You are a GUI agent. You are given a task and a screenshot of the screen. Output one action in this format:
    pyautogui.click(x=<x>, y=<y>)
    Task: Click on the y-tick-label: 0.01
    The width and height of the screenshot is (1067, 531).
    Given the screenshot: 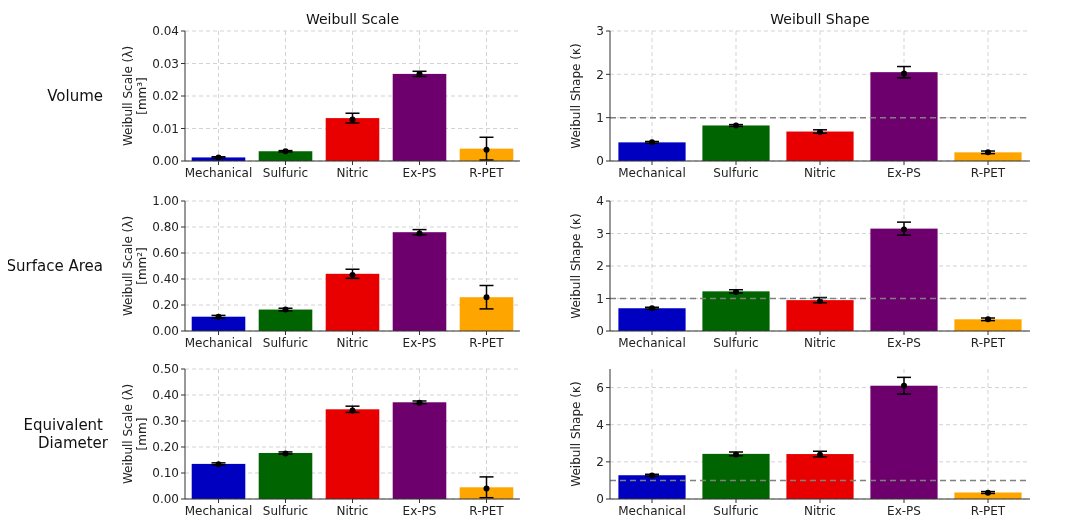 What is the action you would take?
    pyautogui.click(x=165, y=128)
    